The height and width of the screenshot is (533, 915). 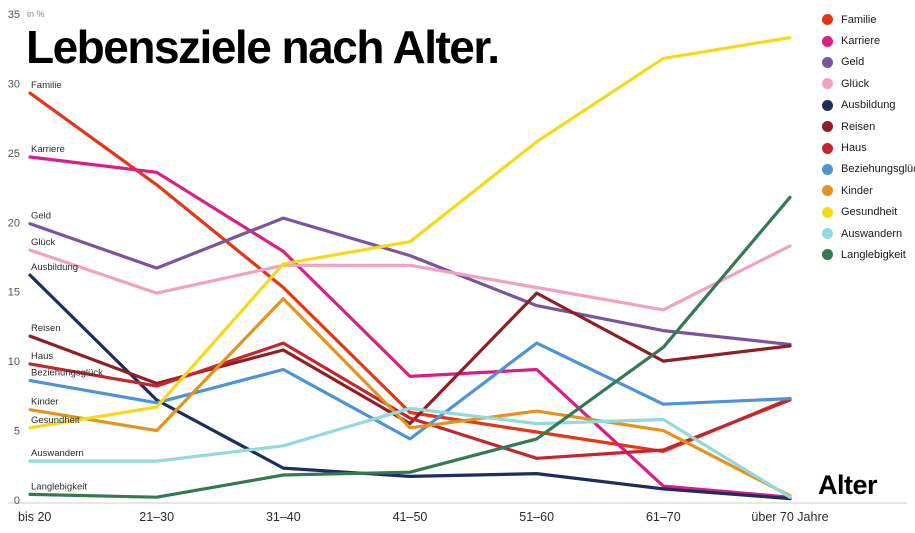 I want to click on legend-label: Gesundheit, so click(x=869, y=212).